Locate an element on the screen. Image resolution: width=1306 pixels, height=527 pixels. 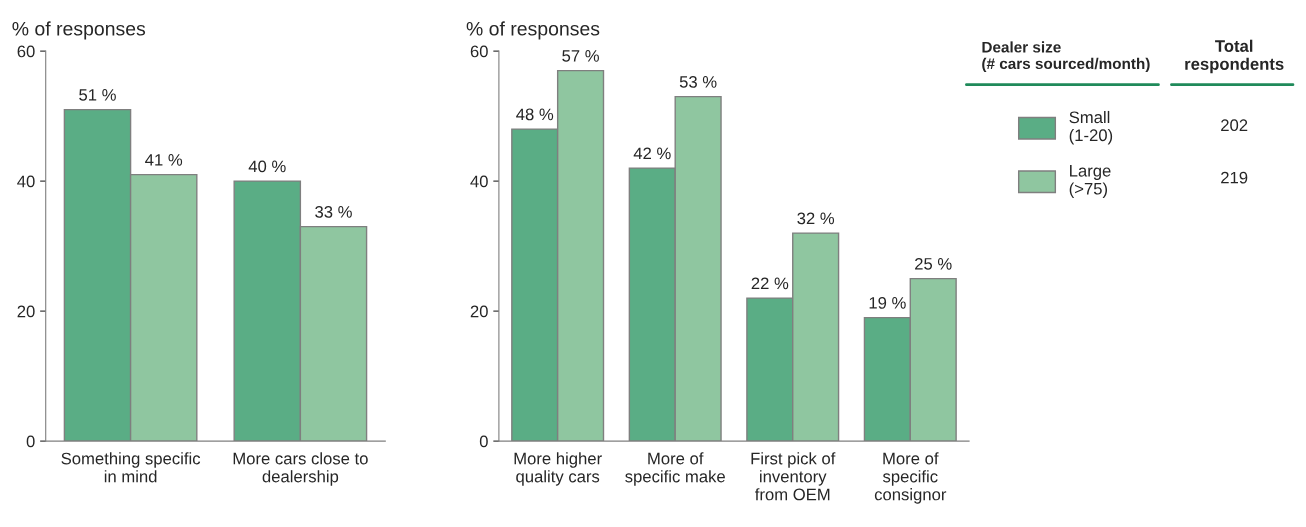
x-tick-label: First pick of inventory from OEM is located at coordinates (793, 476).